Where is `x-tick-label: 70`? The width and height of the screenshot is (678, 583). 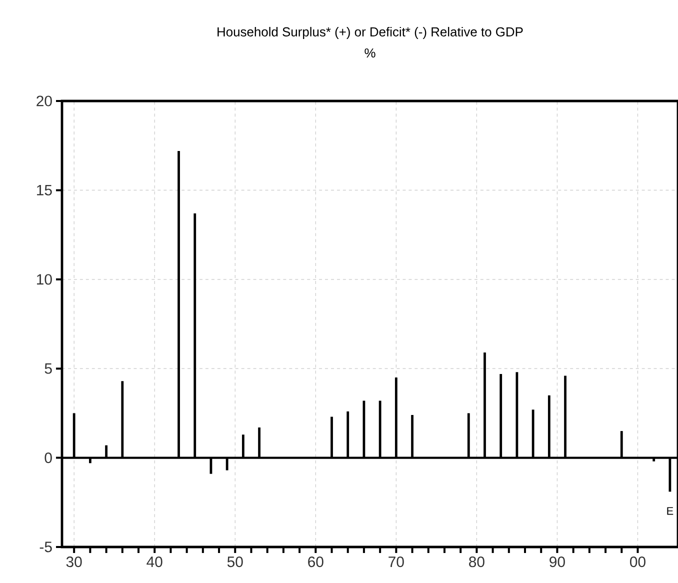
x-tick-label: 70 is located at coordinates (396, 562).